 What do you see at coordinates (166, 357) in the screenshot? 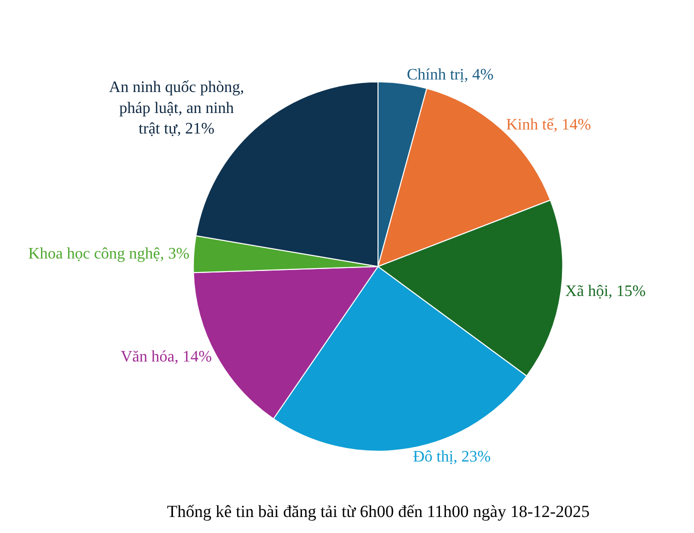
I see `slice-label: Văn hóa, 14%` at bounding box center [166, 357].